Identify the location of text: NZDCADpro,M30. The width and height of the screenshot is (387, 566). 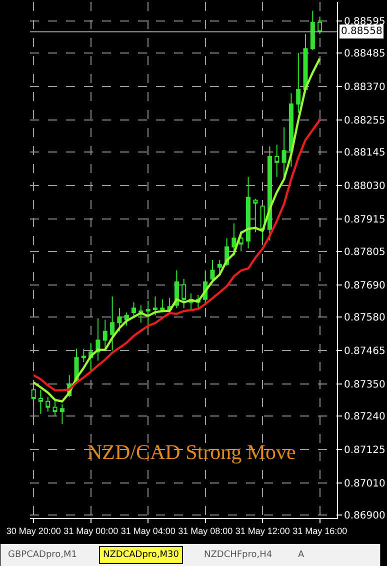
(141, 555).